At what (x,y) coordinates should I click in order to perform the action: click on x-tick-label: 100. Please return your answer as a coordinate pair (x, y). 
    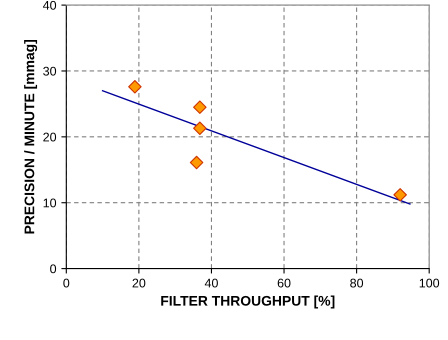
    Looking at the image, I should click on (430, 283).